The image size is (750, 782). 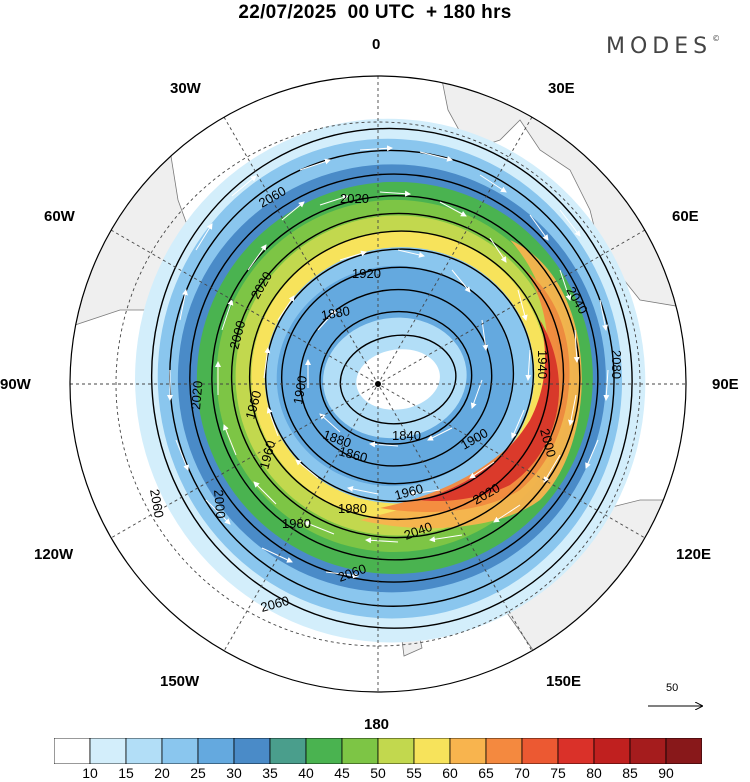 What do you see at coordinates (522, 773) in the screenshot?
I see `colorbar-tick-label: 70` at bounding box center [522, 773].